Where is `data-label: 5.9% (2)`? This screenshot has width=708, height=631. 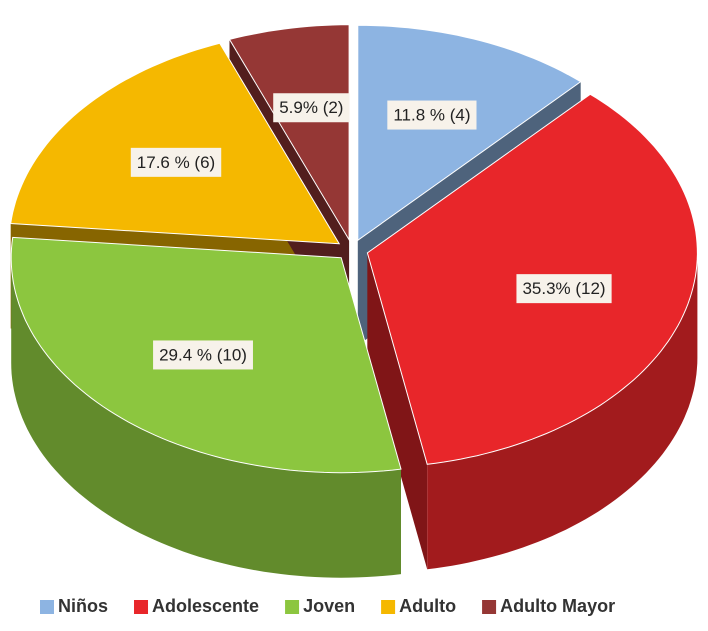
data-label: 5.9% (2) is located at coordinates (311, 107).